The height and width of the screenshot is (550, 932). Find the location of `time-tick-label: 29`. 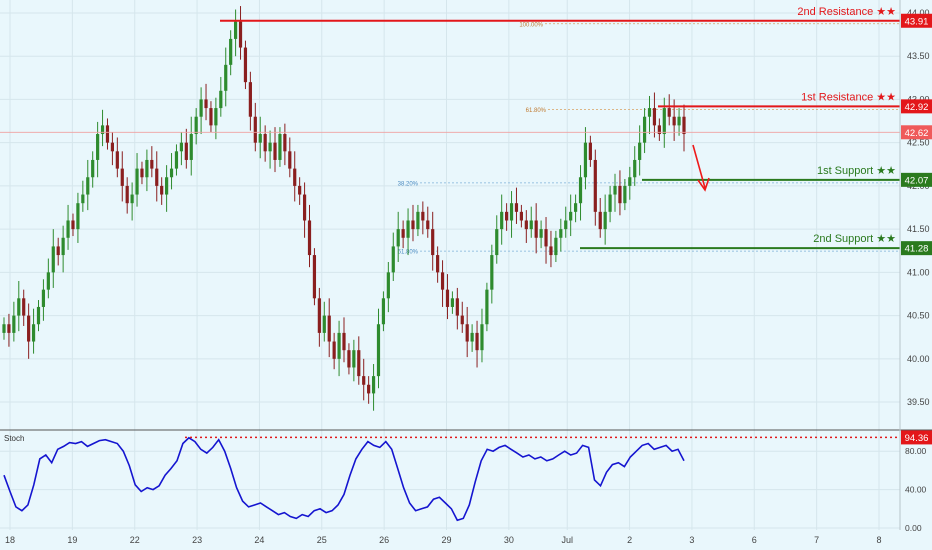

time-tick-label: 29 is located at coordinates (446, 540).